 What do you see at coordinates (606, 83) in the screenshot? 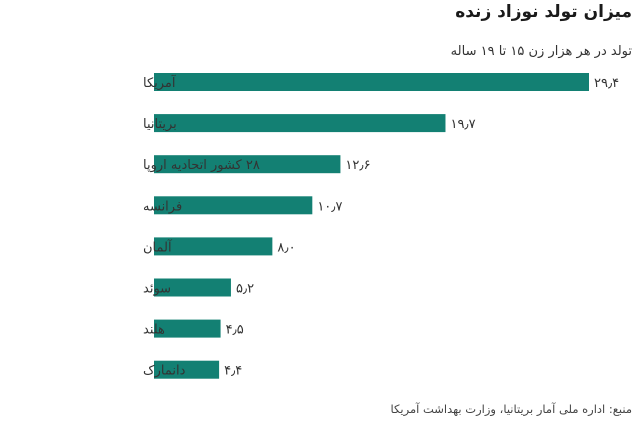
I see `value-label: ۲۹٫۴` at bounding box center [606, 83].